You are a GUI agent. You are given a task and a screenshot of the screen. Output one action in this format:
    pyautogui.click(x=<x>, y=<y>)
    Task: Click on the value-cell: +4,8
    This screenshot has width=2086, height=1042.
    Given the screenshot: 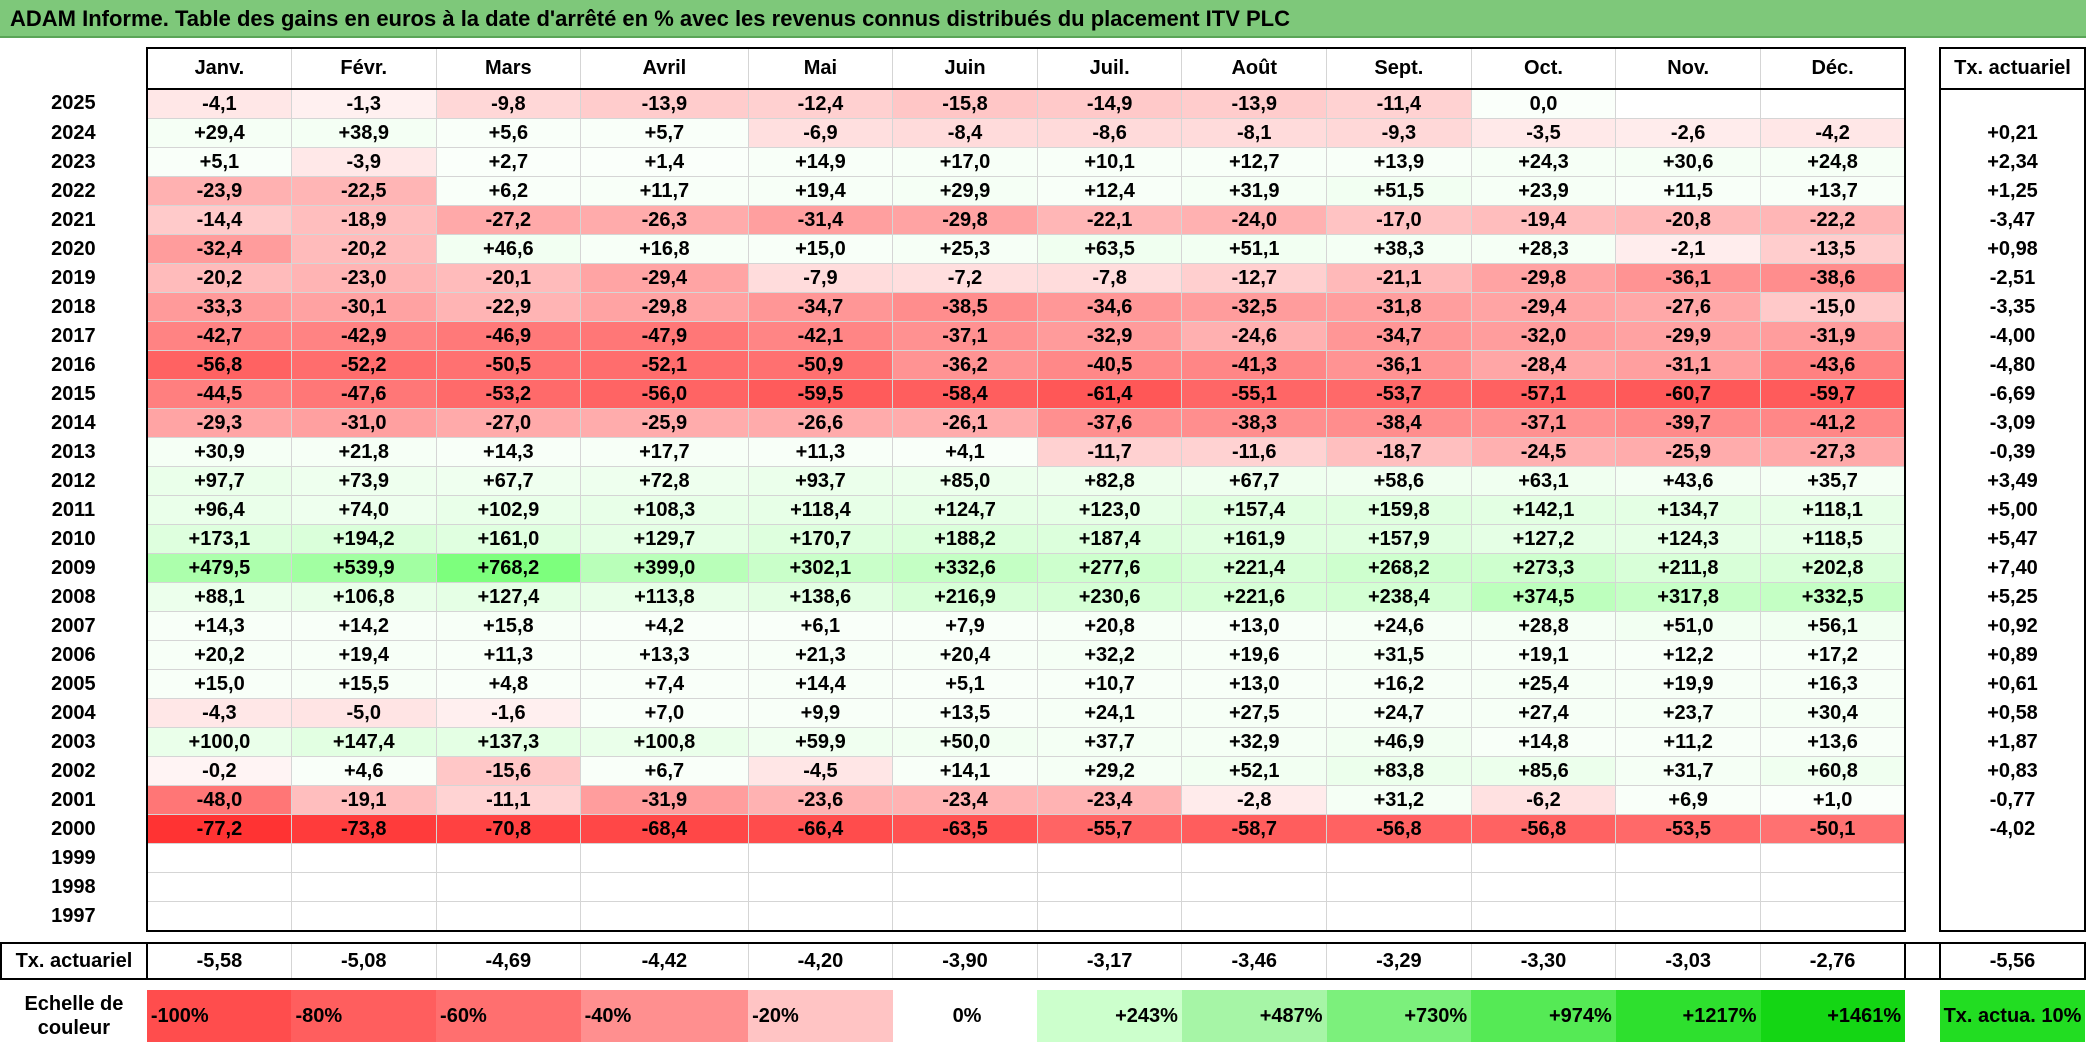 What is the action you would take?
    pyautogui.click(x=508, y=684)
    